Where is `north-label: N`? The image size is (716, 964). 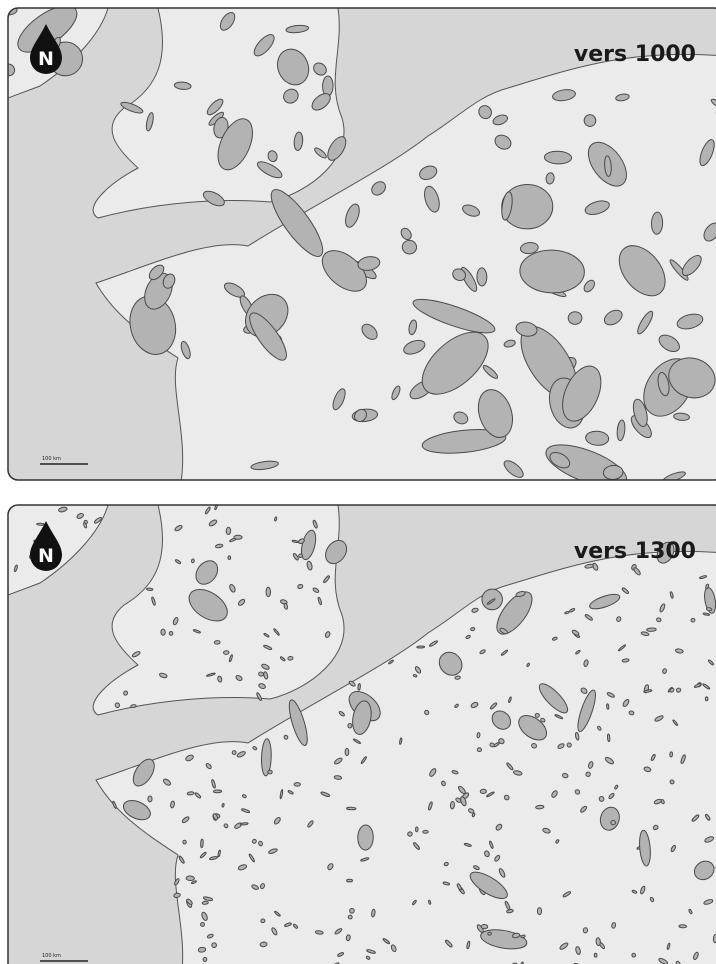
north-label: N is located at coordinates (46, 59).